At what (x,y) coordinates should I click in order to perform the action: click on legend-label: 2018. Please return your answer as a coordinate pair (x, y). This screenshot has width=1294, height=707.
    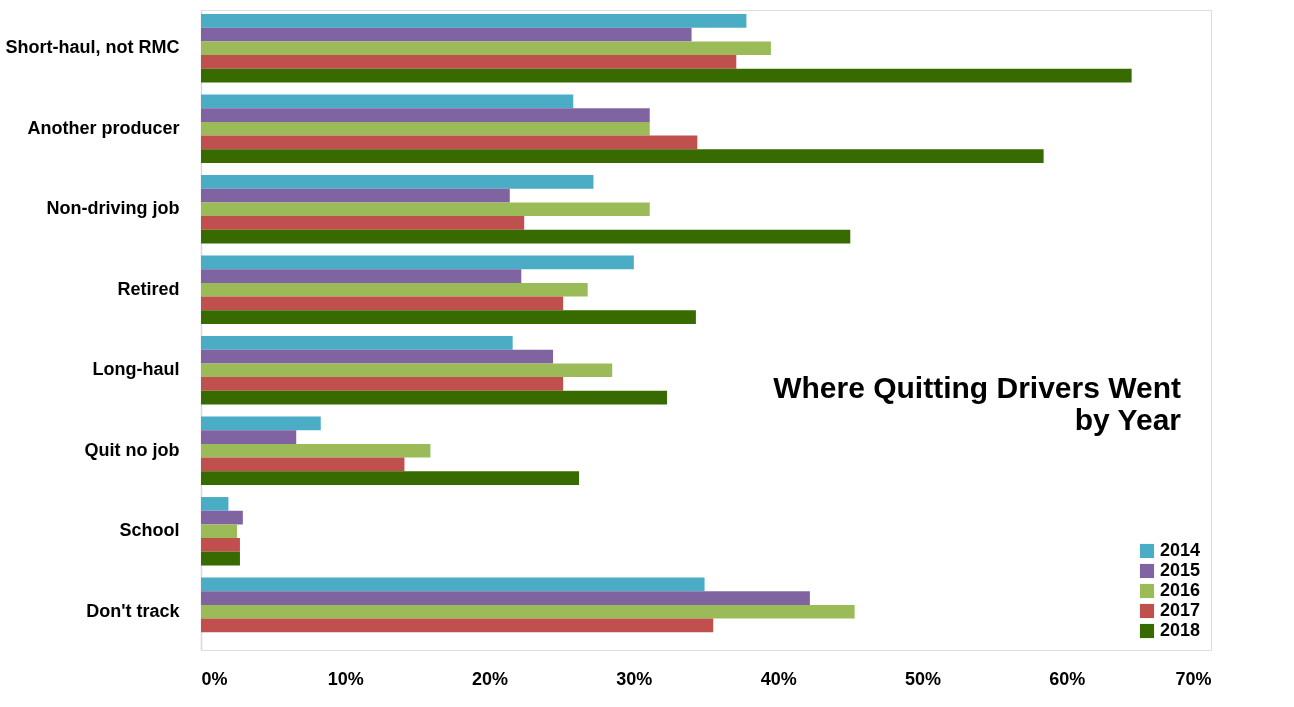
    Looking at the image, I should click on (1180, 630).